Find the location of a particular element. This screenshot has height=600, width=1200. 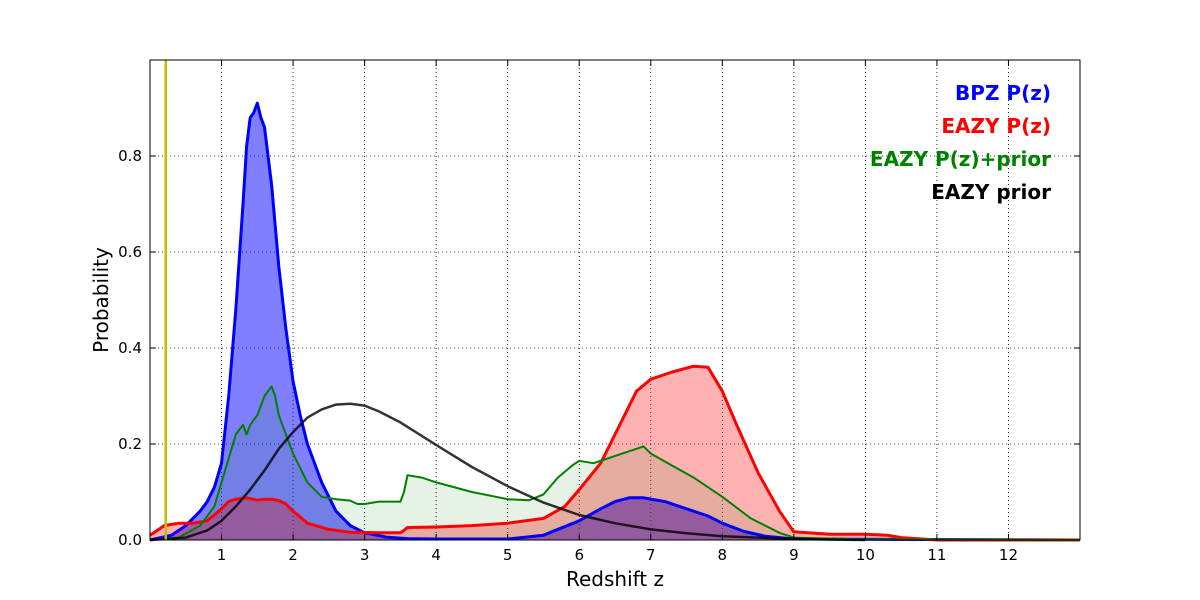

legend-entry-eazy-prior: EAZY prior is located at coordinates (991, 192).